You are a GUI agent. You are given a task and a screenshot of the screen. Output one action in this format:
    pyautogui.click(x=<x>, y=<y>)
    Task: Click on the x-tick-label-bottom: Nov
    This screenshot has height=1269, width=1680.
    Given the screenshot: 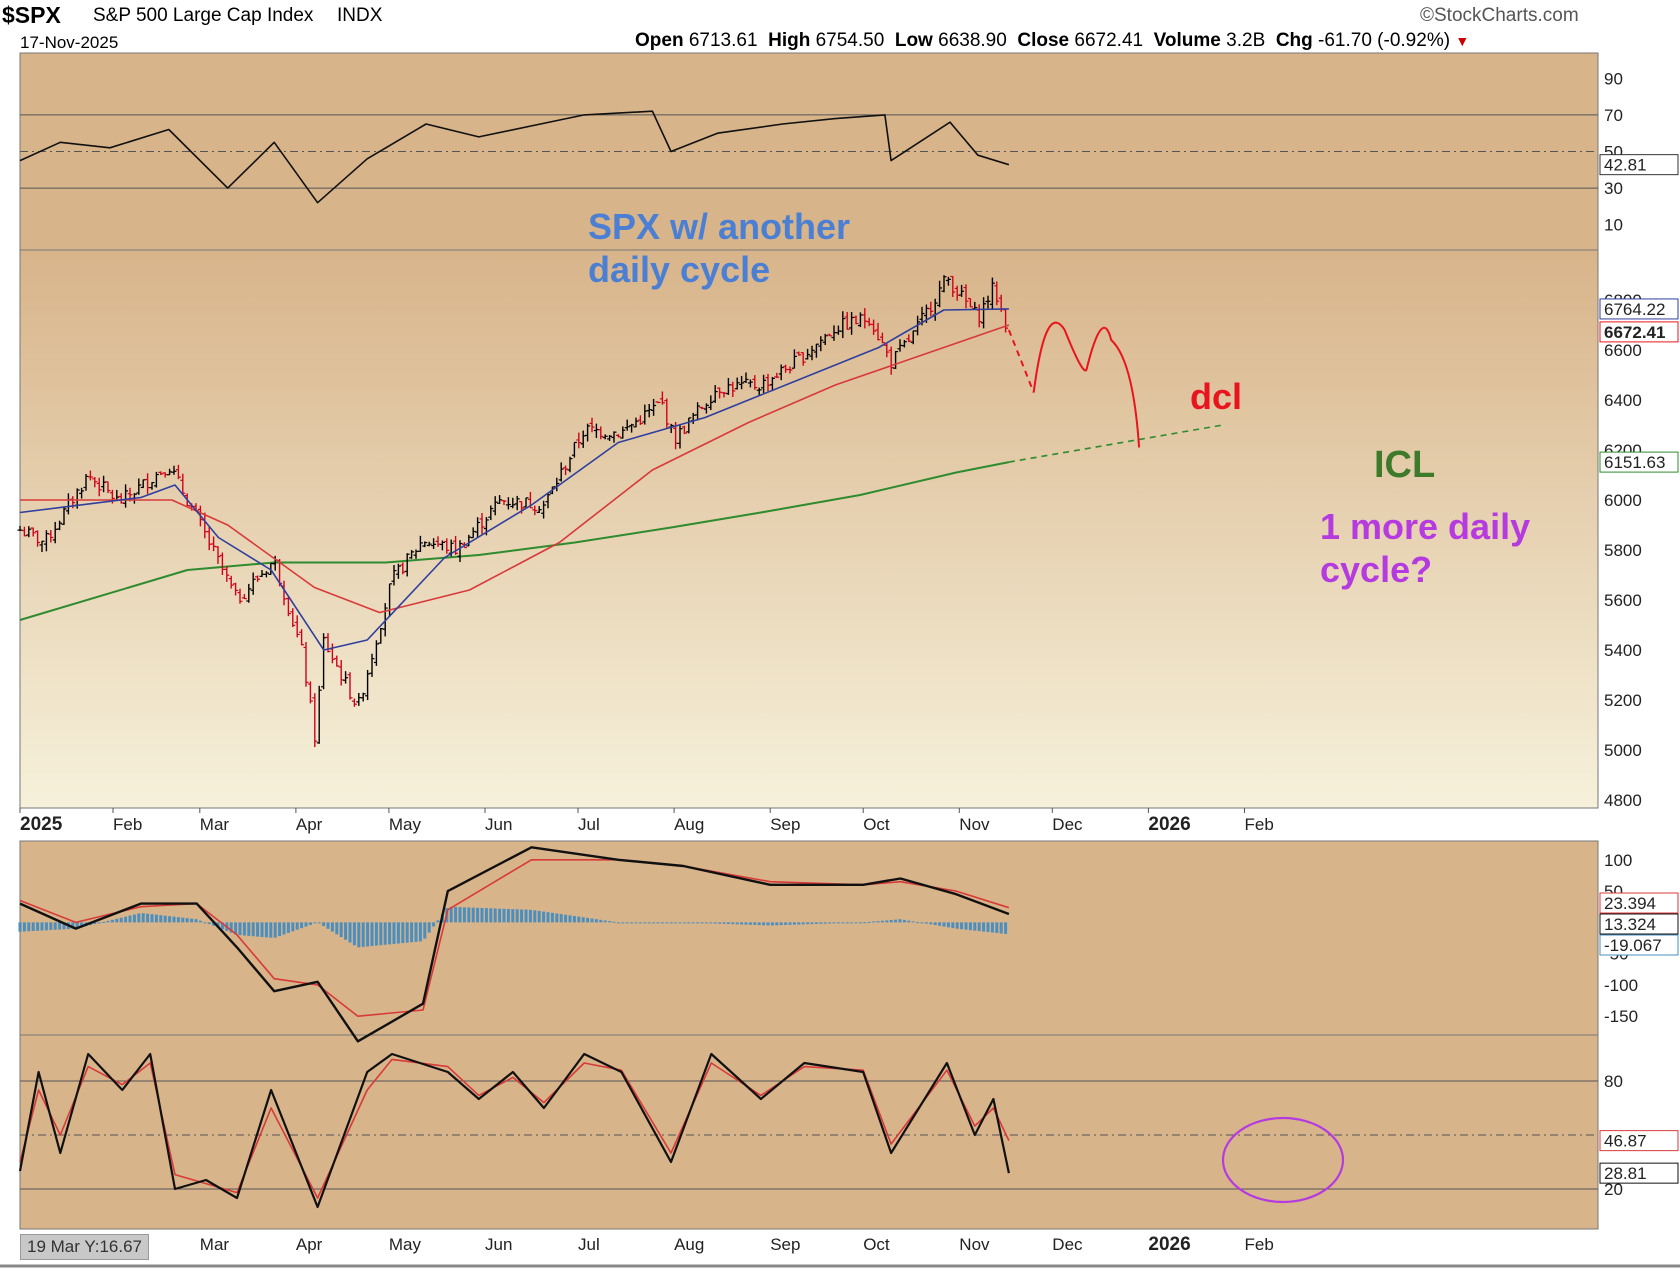 What is the action you would take?
    pyautogui.click(x=974, y=1244)
    